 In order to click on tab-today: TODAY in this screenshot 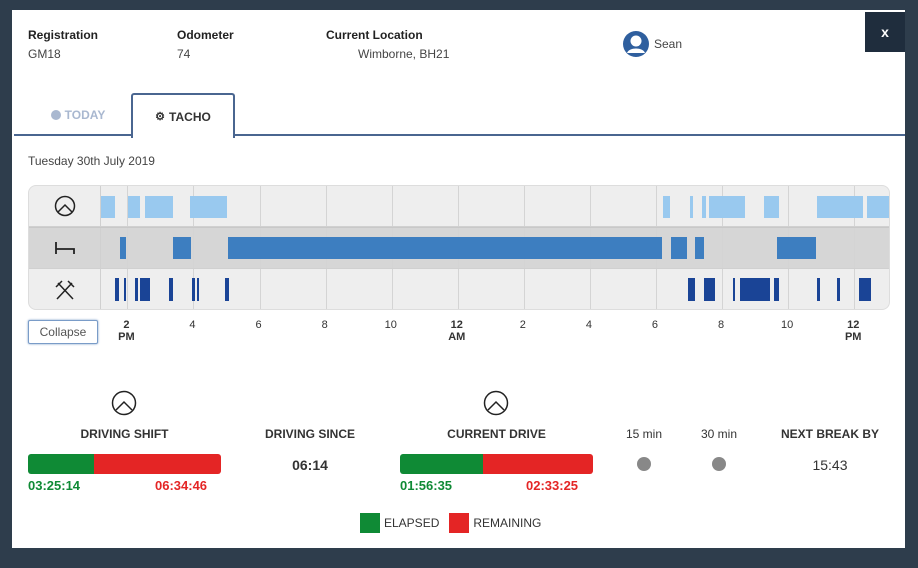, I will do `click(78, 114)`.